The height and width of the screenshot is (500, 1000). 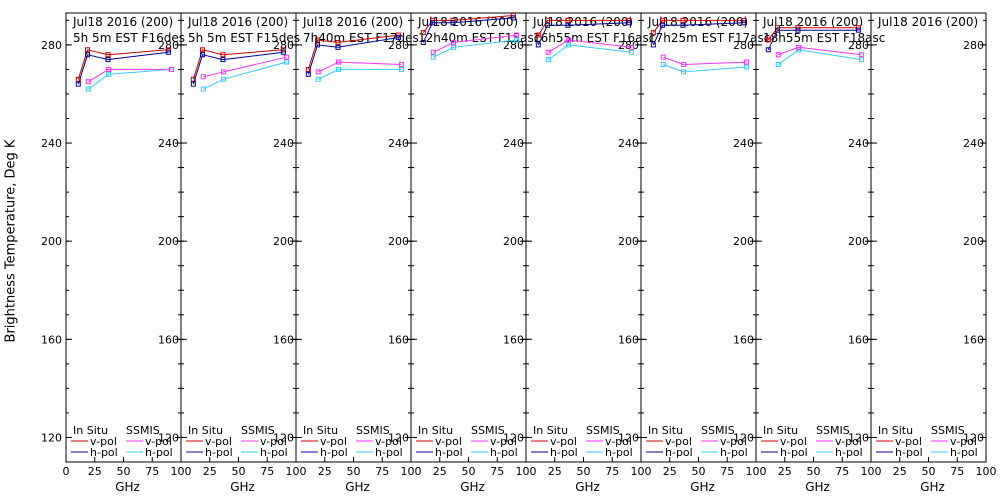 I want to click on panel-3-legend-ssmis-label: v-pol, so click(x=388, y=441).